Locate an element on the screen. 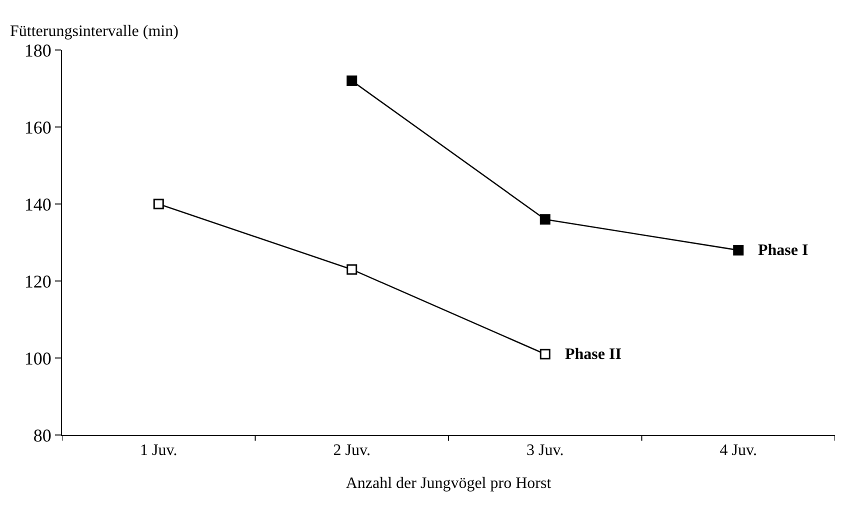 Image resolution: width=865 pixels, height=507 pixels. y-tick-label: 100 is located at coordinates (38, 358).